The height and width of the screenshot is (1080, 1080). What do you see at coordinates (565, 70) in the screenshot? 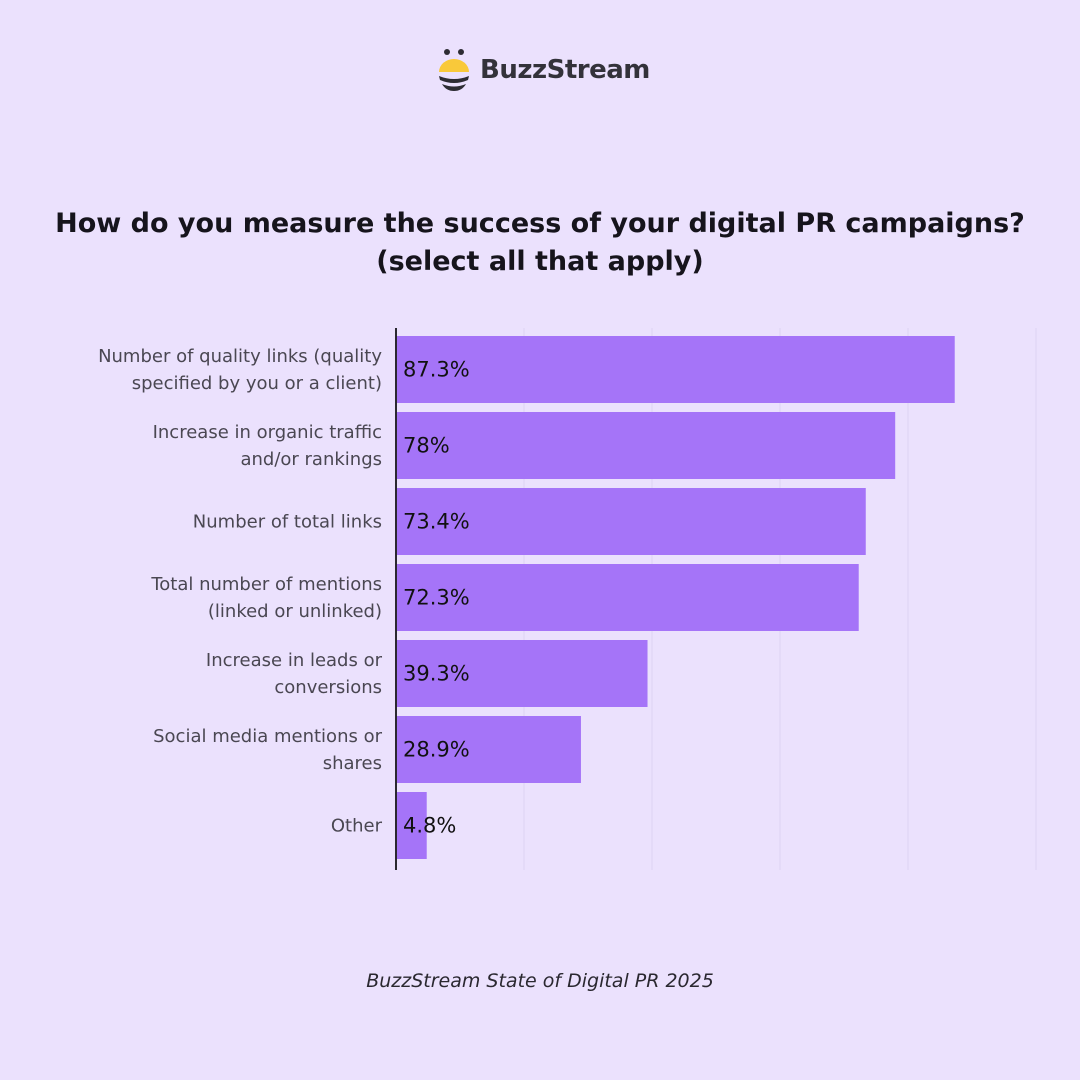
I see `brand-name: BuzzStream` at bounding box center [565, 70].